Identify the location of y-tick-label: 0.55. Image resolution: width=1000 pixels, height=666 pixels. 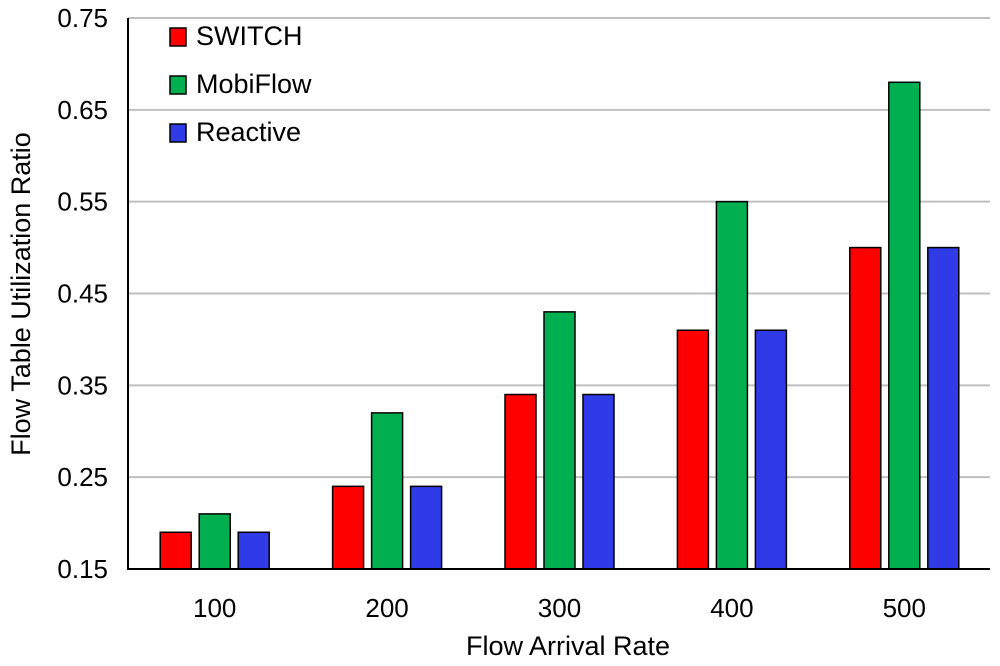
(82, 202).